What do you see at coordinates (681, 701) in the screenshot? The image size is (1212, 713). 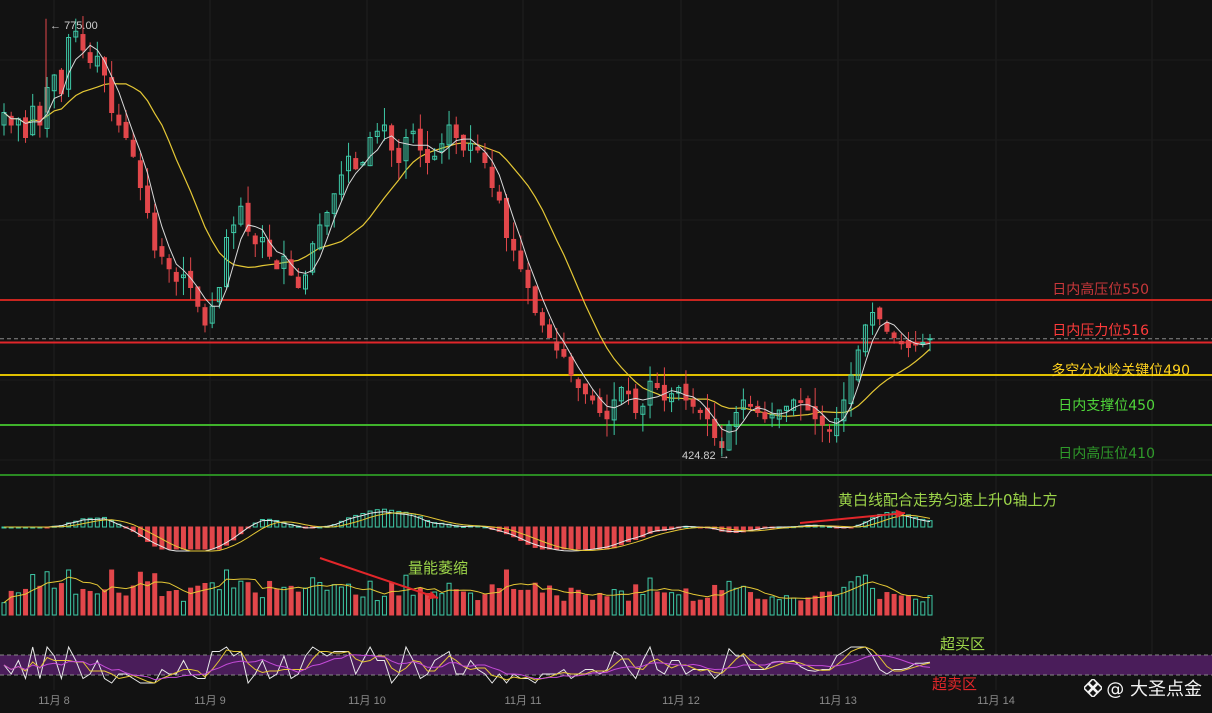 I see `x-tick: 11月 12` at bounding box center [681, 701].